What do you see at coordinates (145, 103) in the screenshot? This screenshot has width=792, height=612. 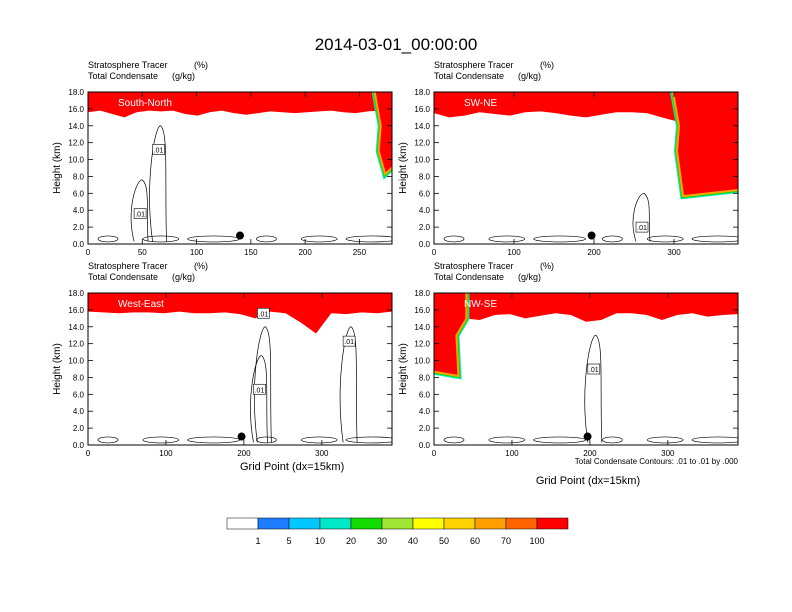 I see `panel-title: South-North` at bounding box center [145, 103].